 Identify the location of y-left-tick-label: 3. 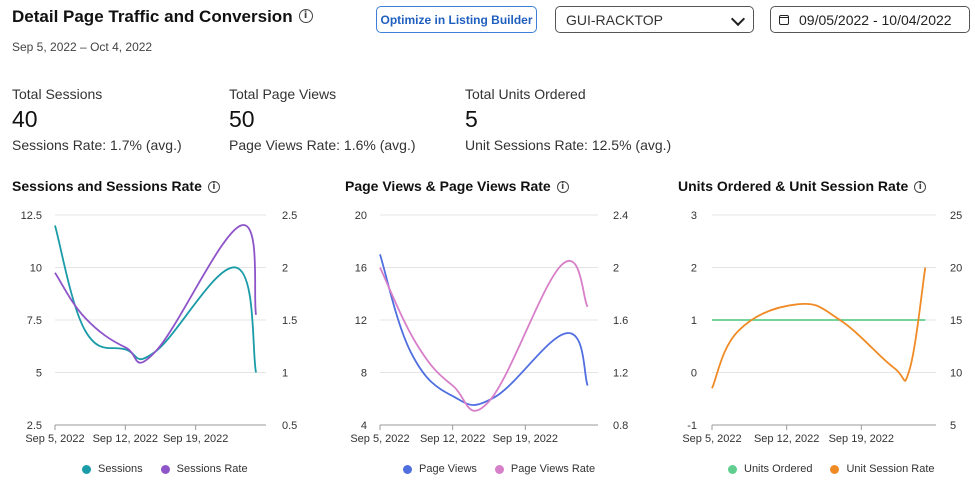
(694, 216).